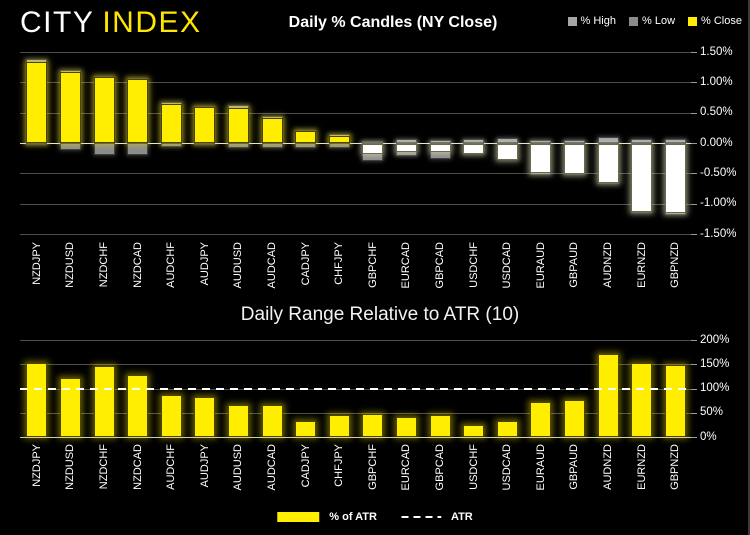 This screenshot has height=535, width=750. I want to click on atr-chart-title: Daily Range Relative to ATR (10), so click(380, 314).